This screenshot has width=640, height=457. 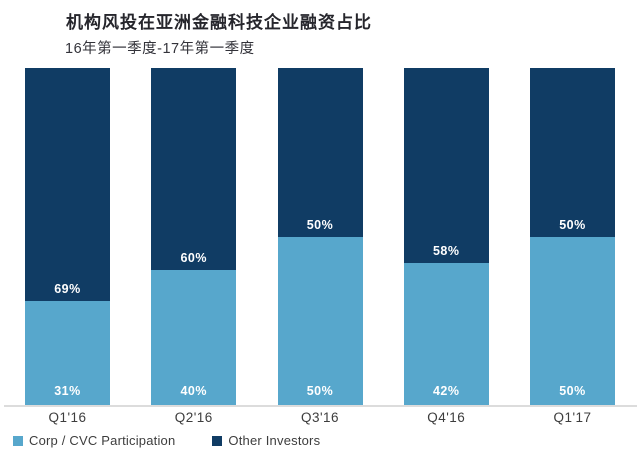 I want to click on segment-other-investors: 58%, so click(x=446, y=165).